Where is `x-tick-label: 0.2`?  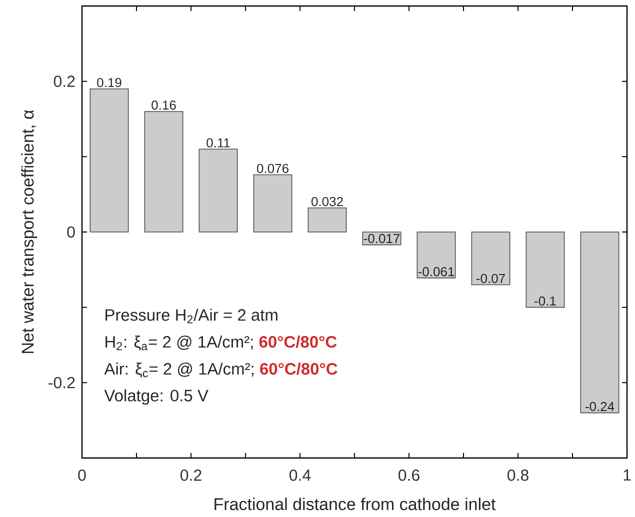 x-tick-label: 0.2 is located at coordinates (191, 475).